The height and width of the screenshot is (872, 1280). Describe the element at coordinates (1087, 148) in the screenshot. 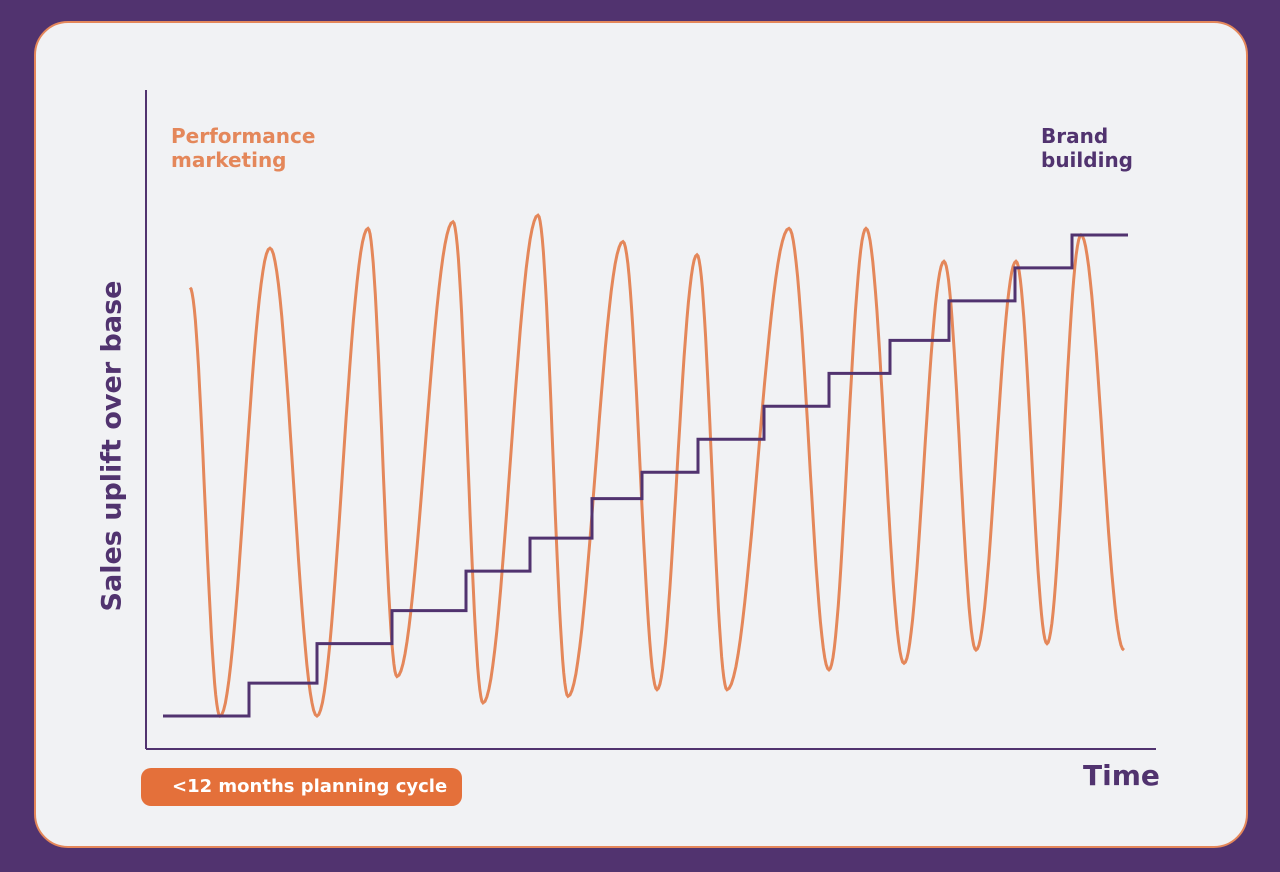

I see `brand-building-label: Brand building` at that location.